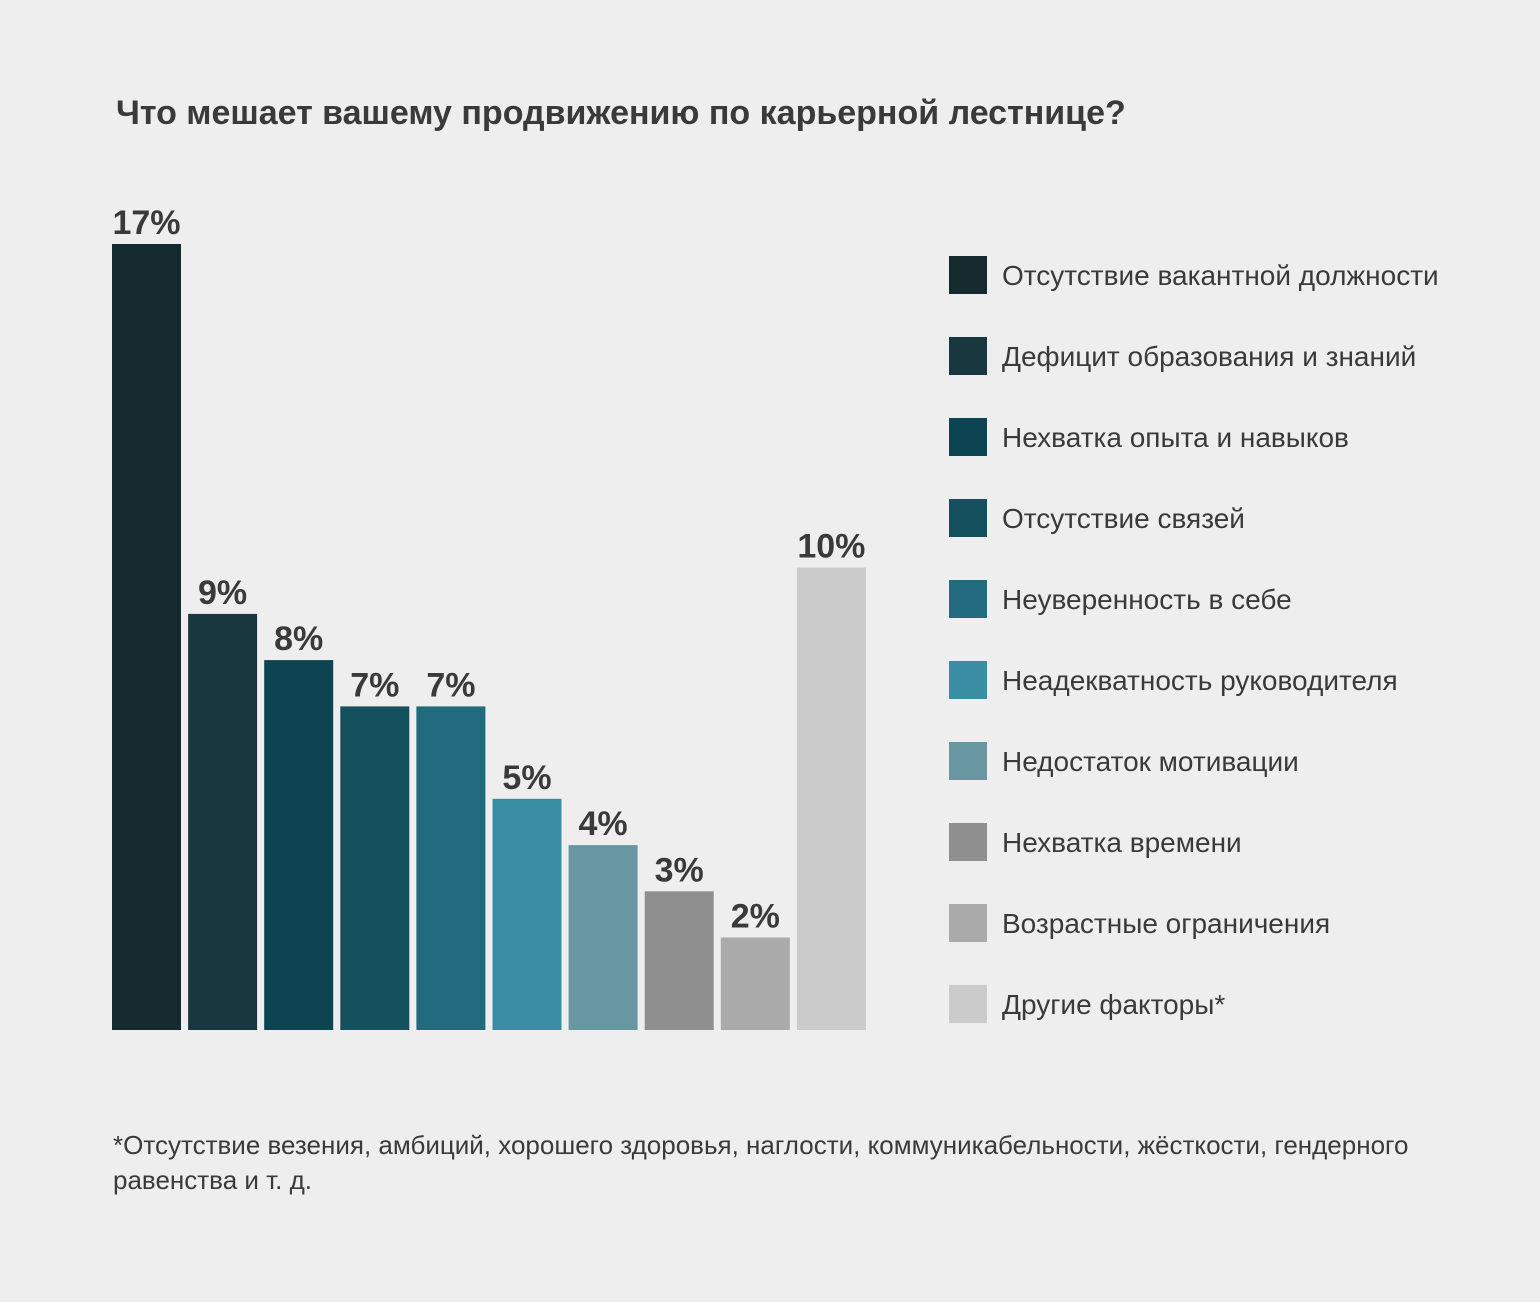 The image size is (1540, 1302). Describe the element at coordinates (1123, 518) in the screenshot. I see `legend-label: Отсутствие связей` at that location.